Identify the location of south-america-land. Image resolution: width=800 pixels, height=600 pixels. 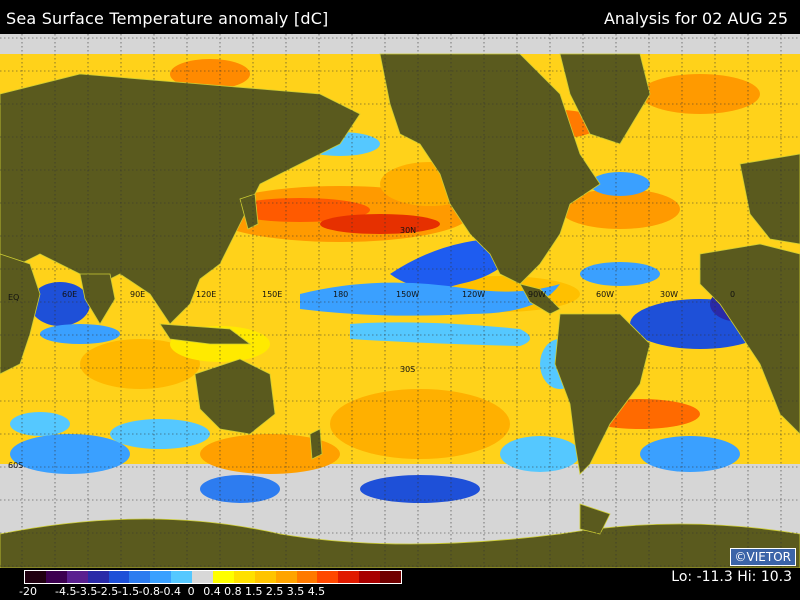
(602, 394).